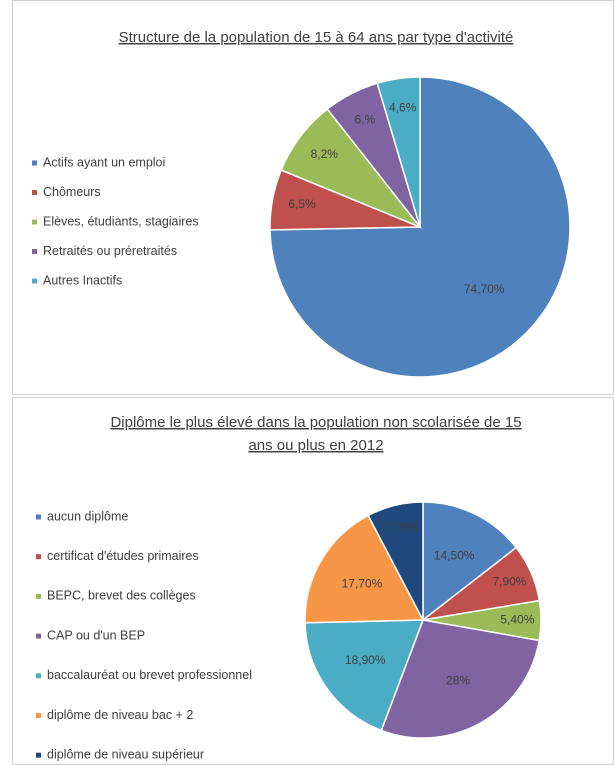 This screenshot has width=614, height=765. Describe the element at coordinates (302, 204) in the screenshot. I see `data-label: 6,5%` at that location.